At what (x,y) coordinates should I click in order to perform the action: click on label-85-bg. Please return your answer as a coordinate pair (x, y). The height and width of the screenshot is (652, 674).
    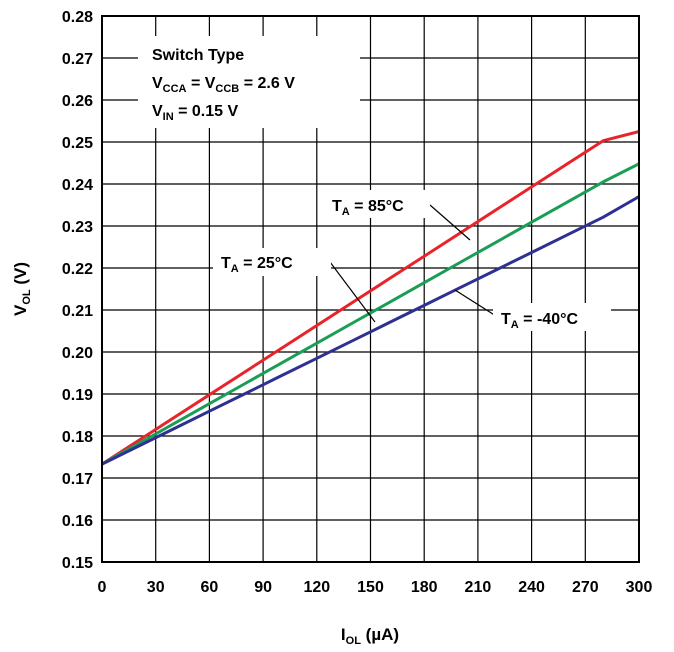
    Looking at the image, I should click on (377, 204).